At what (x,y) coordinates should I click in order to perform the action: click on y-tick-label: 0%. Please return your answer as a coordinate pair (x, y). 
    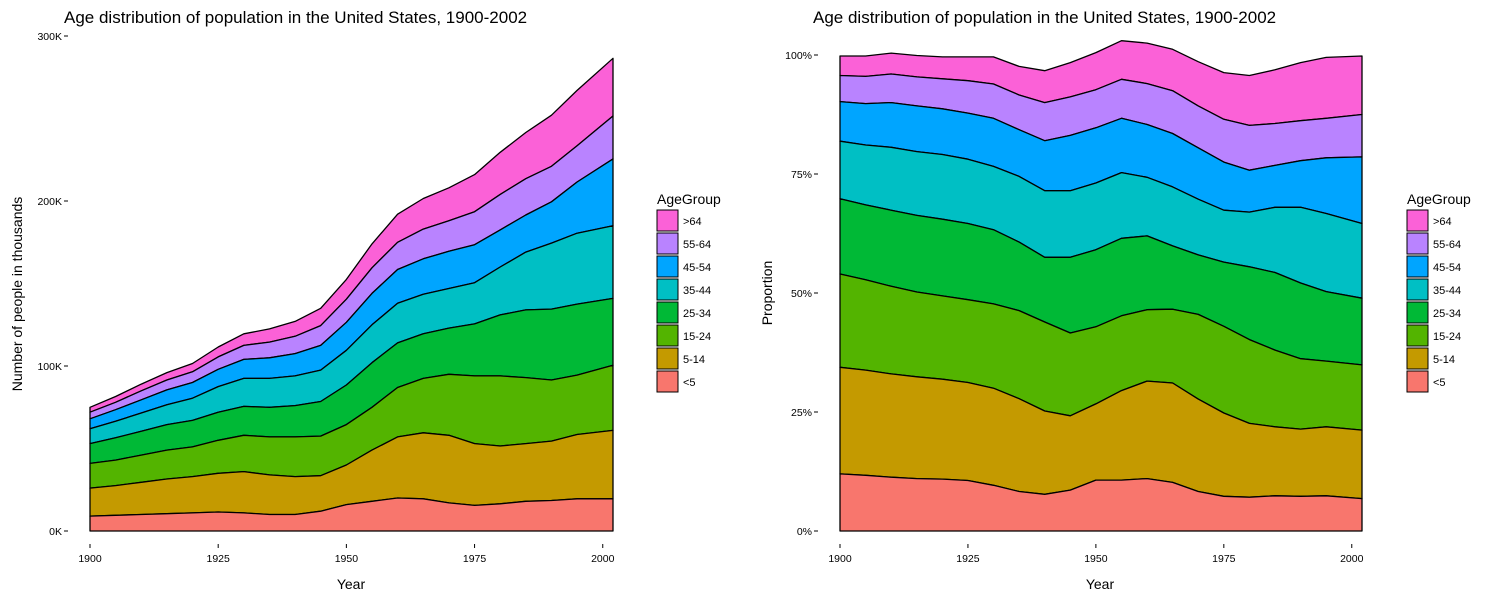
    Looking at the image, I should click on (804, 532).